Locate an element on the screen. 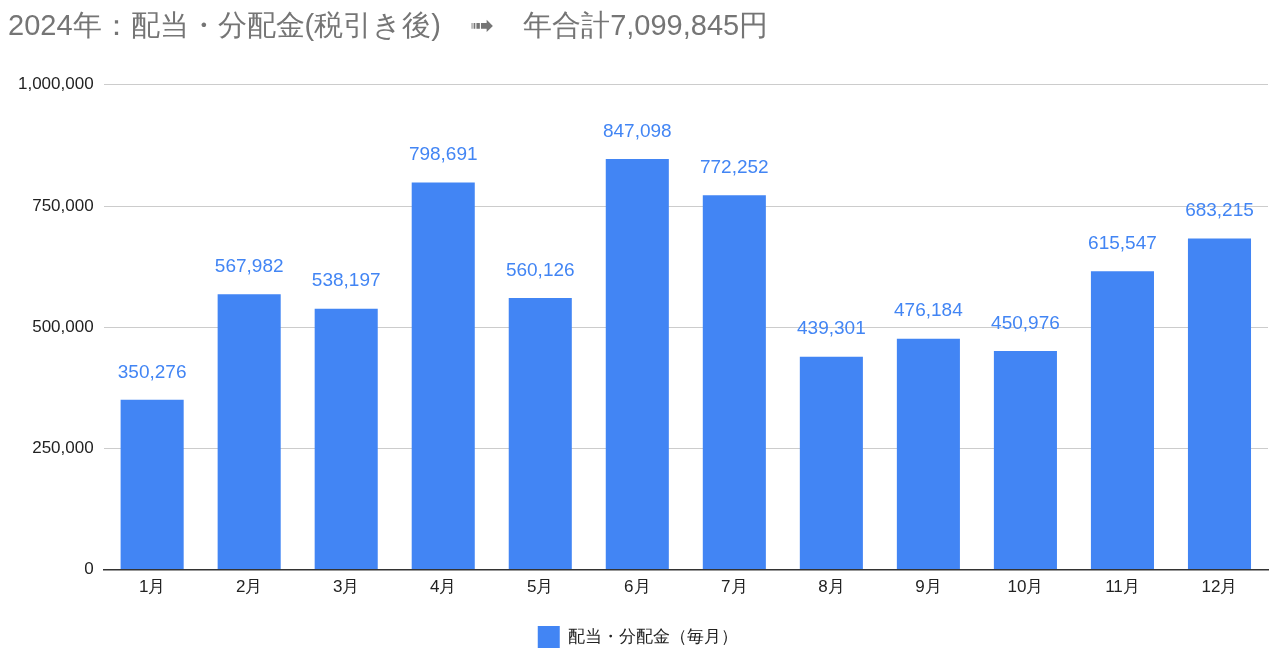 Image resolution: width=1280 pixels, height=670 pixels. y-tick-label: 0 is located at coordinates (89, 569).